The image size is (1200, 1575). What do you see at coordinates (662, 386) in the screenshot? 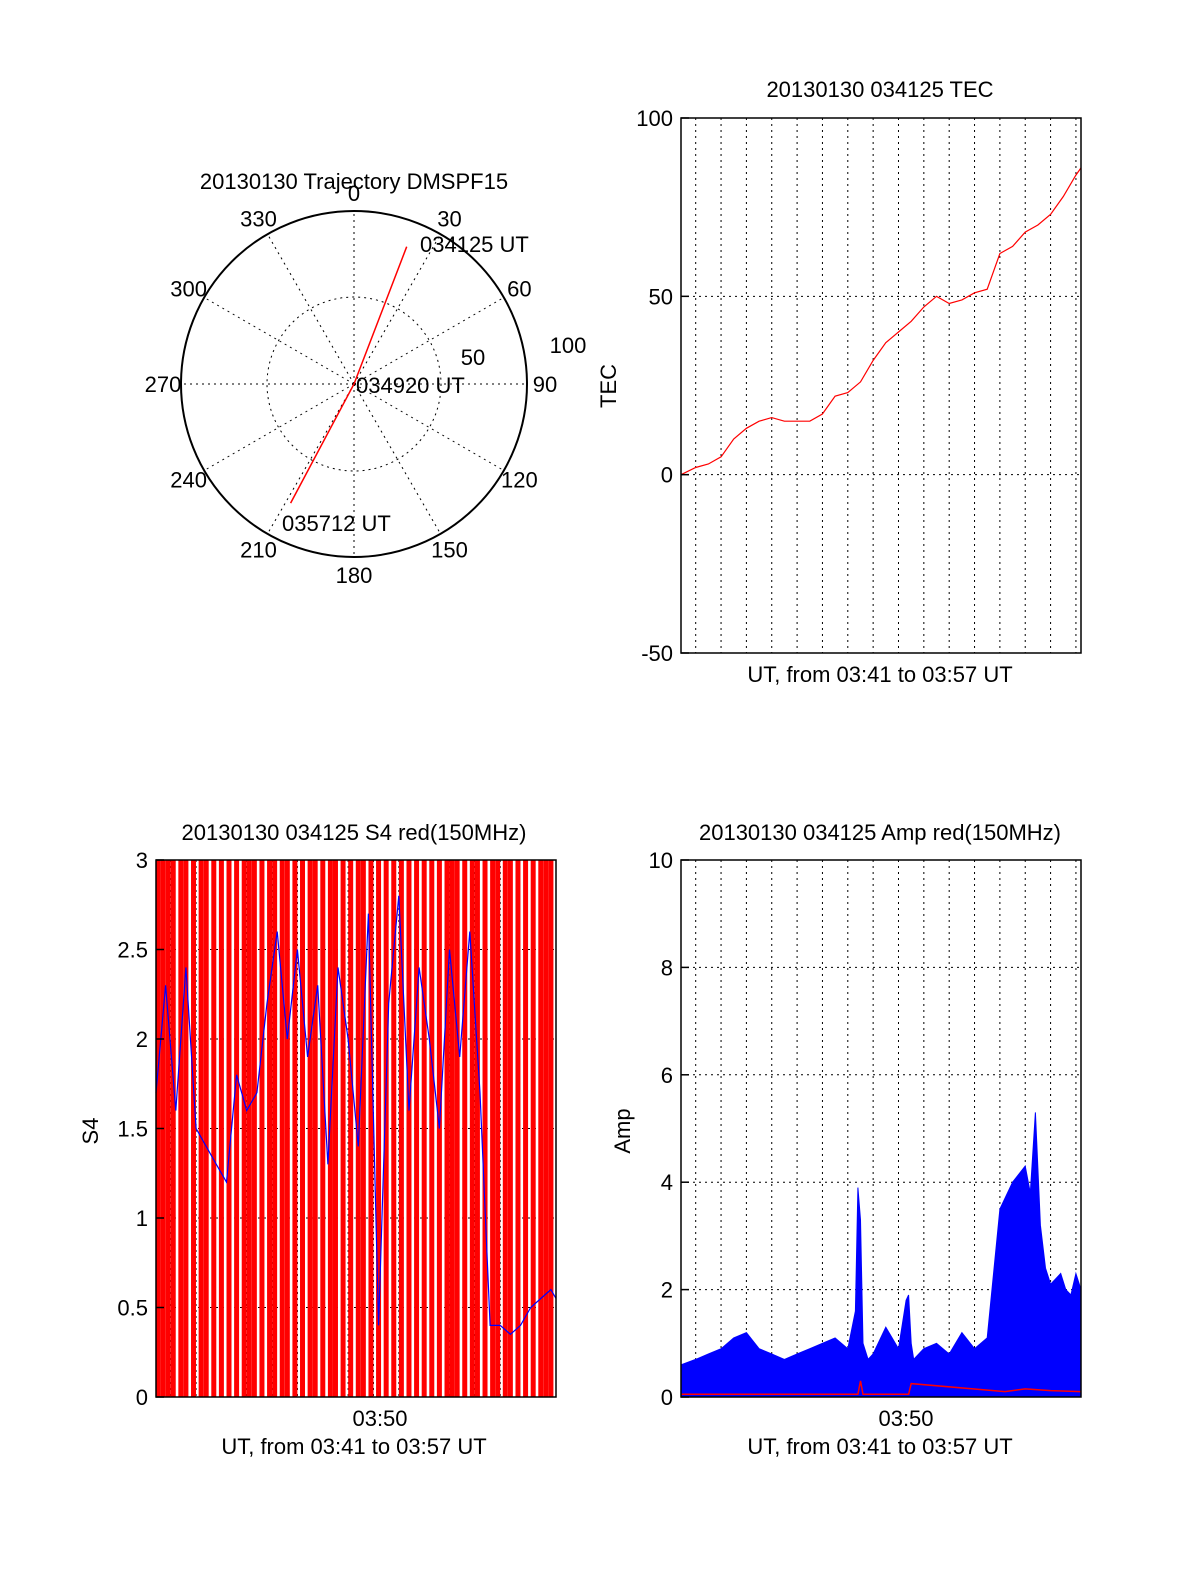
I see `tec-y-ticks: -50 0 50 100` at bounding box center [662, 386].